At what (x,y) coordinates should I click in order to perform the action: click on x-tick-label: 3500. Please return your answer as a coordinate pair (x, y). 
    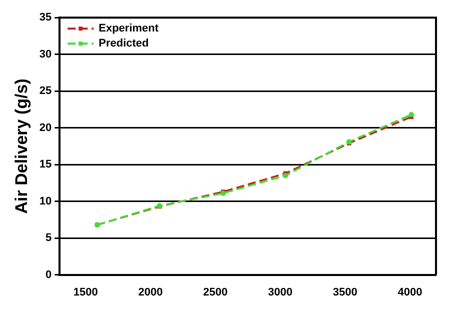
    Looking at the image, I should click on (345, 292).